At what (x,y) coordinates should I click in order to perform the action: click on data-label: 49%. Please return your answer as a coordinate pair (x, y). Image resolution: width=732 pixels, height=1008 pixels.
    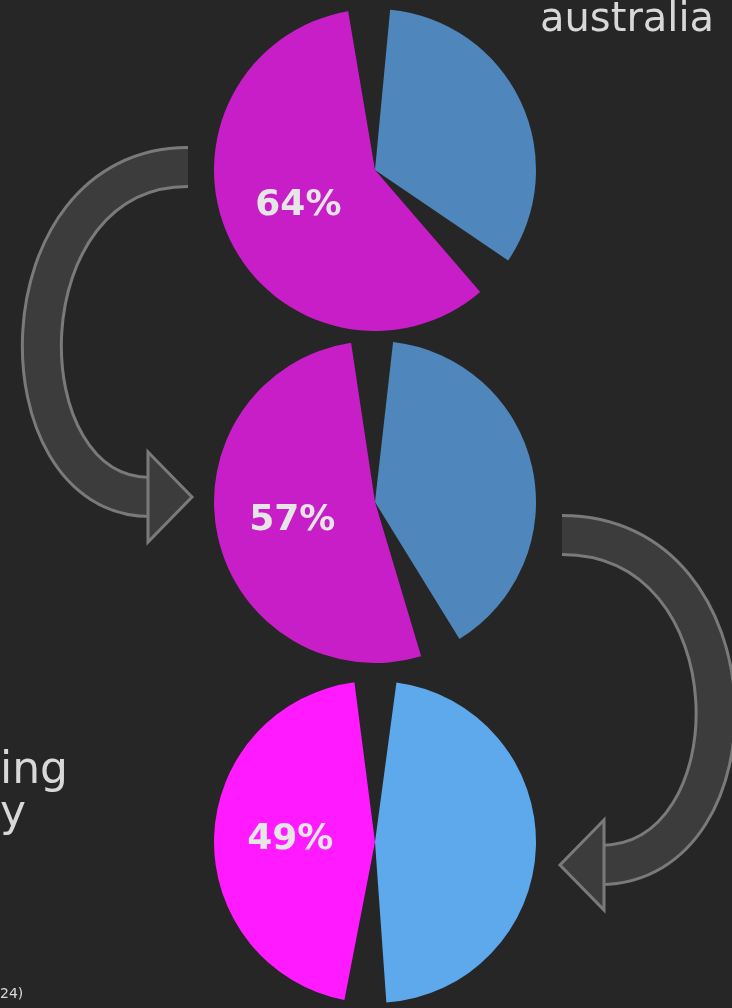
    Looking at the image, I should click on (290, 836).